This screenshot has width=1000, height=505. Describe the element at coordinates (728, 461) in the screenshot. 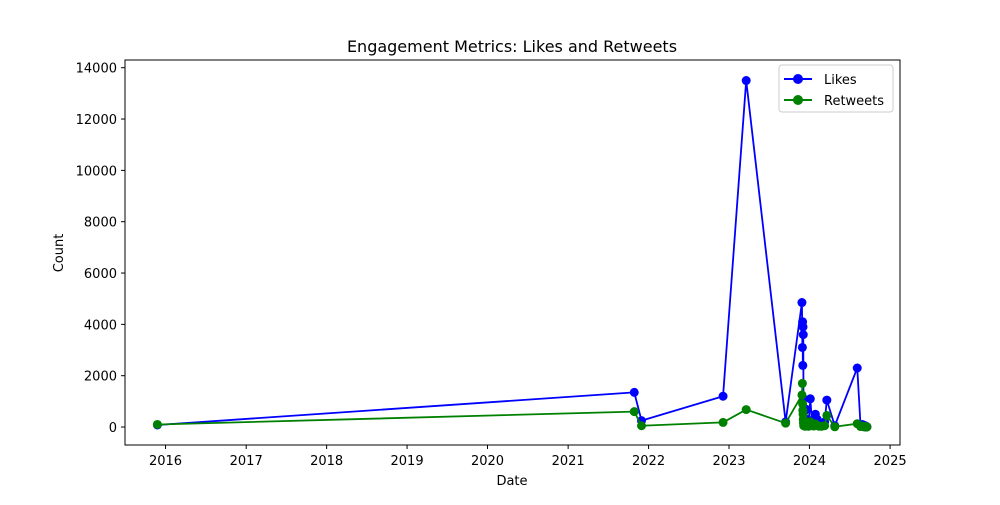

I see `x-tick-label: 2023` at that location.